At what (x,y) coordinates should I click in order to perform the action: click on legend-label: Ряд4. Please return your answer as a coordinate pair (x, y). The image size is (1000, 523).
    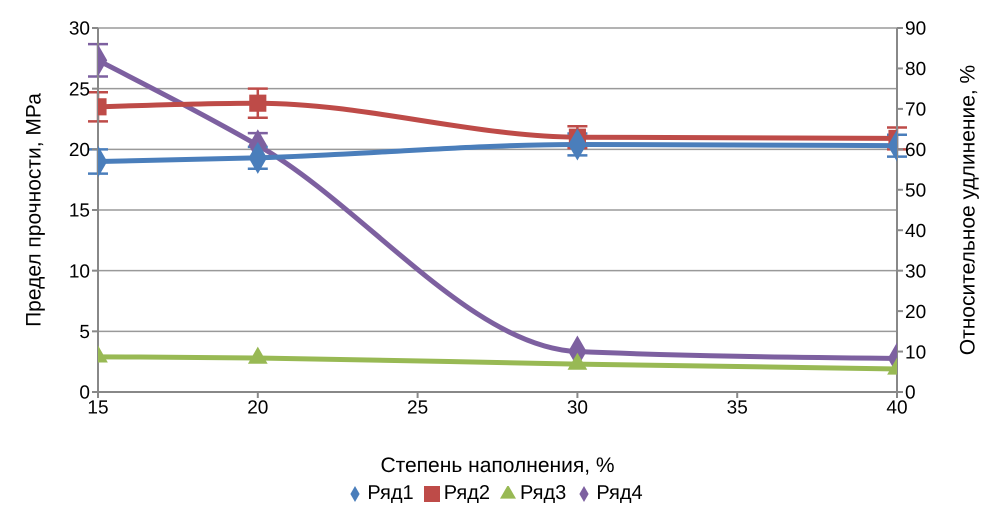
    Looking at the image, I should click on (619, 493).